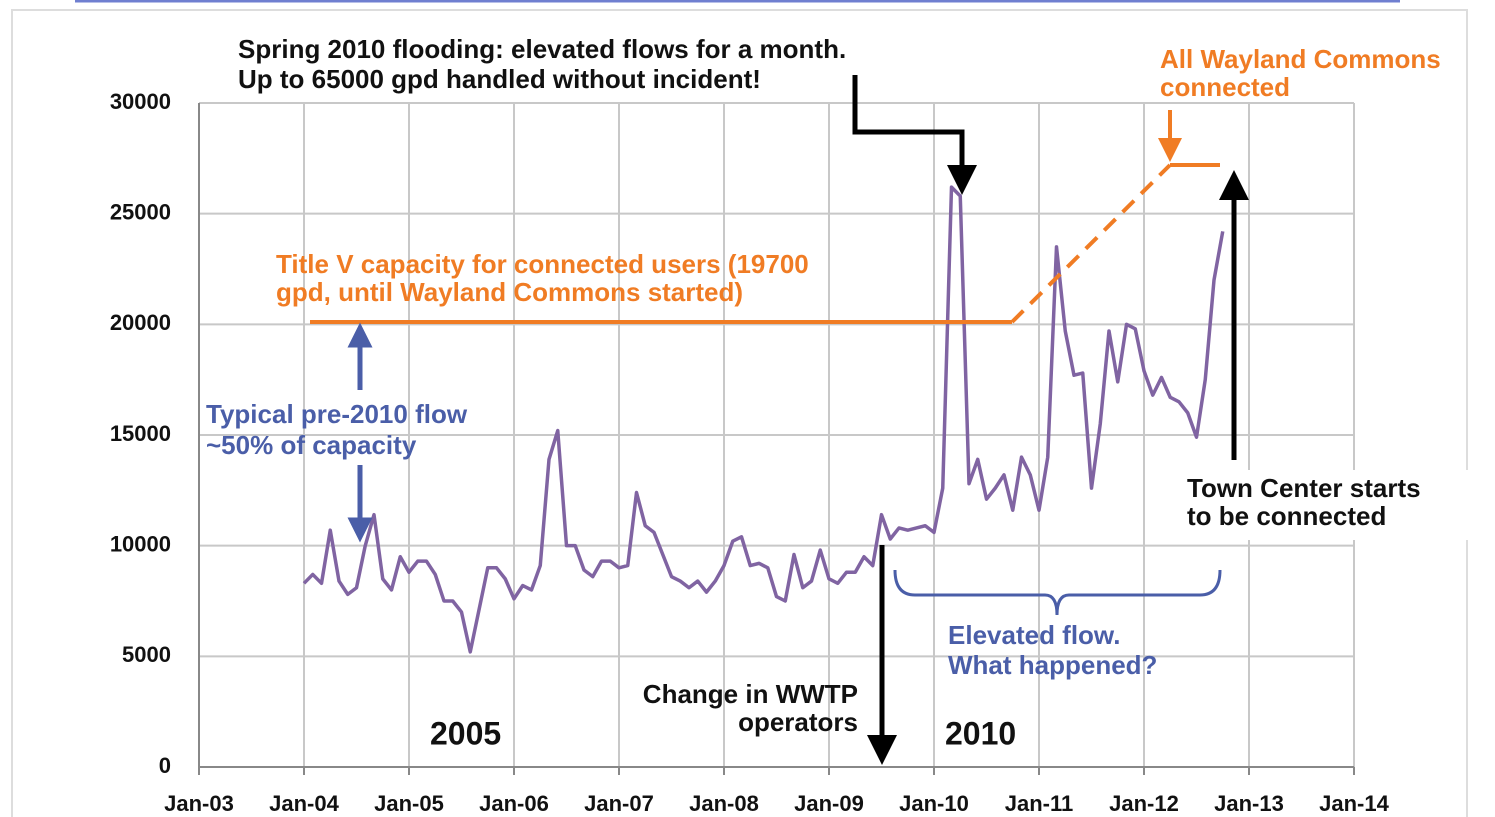 This screenshot has width=1495, height=817. What do you see at coordinates (1144, 803) in the screenshot?
I see `x-tick-label: Jan-12` at bounding box center [1144, 803].